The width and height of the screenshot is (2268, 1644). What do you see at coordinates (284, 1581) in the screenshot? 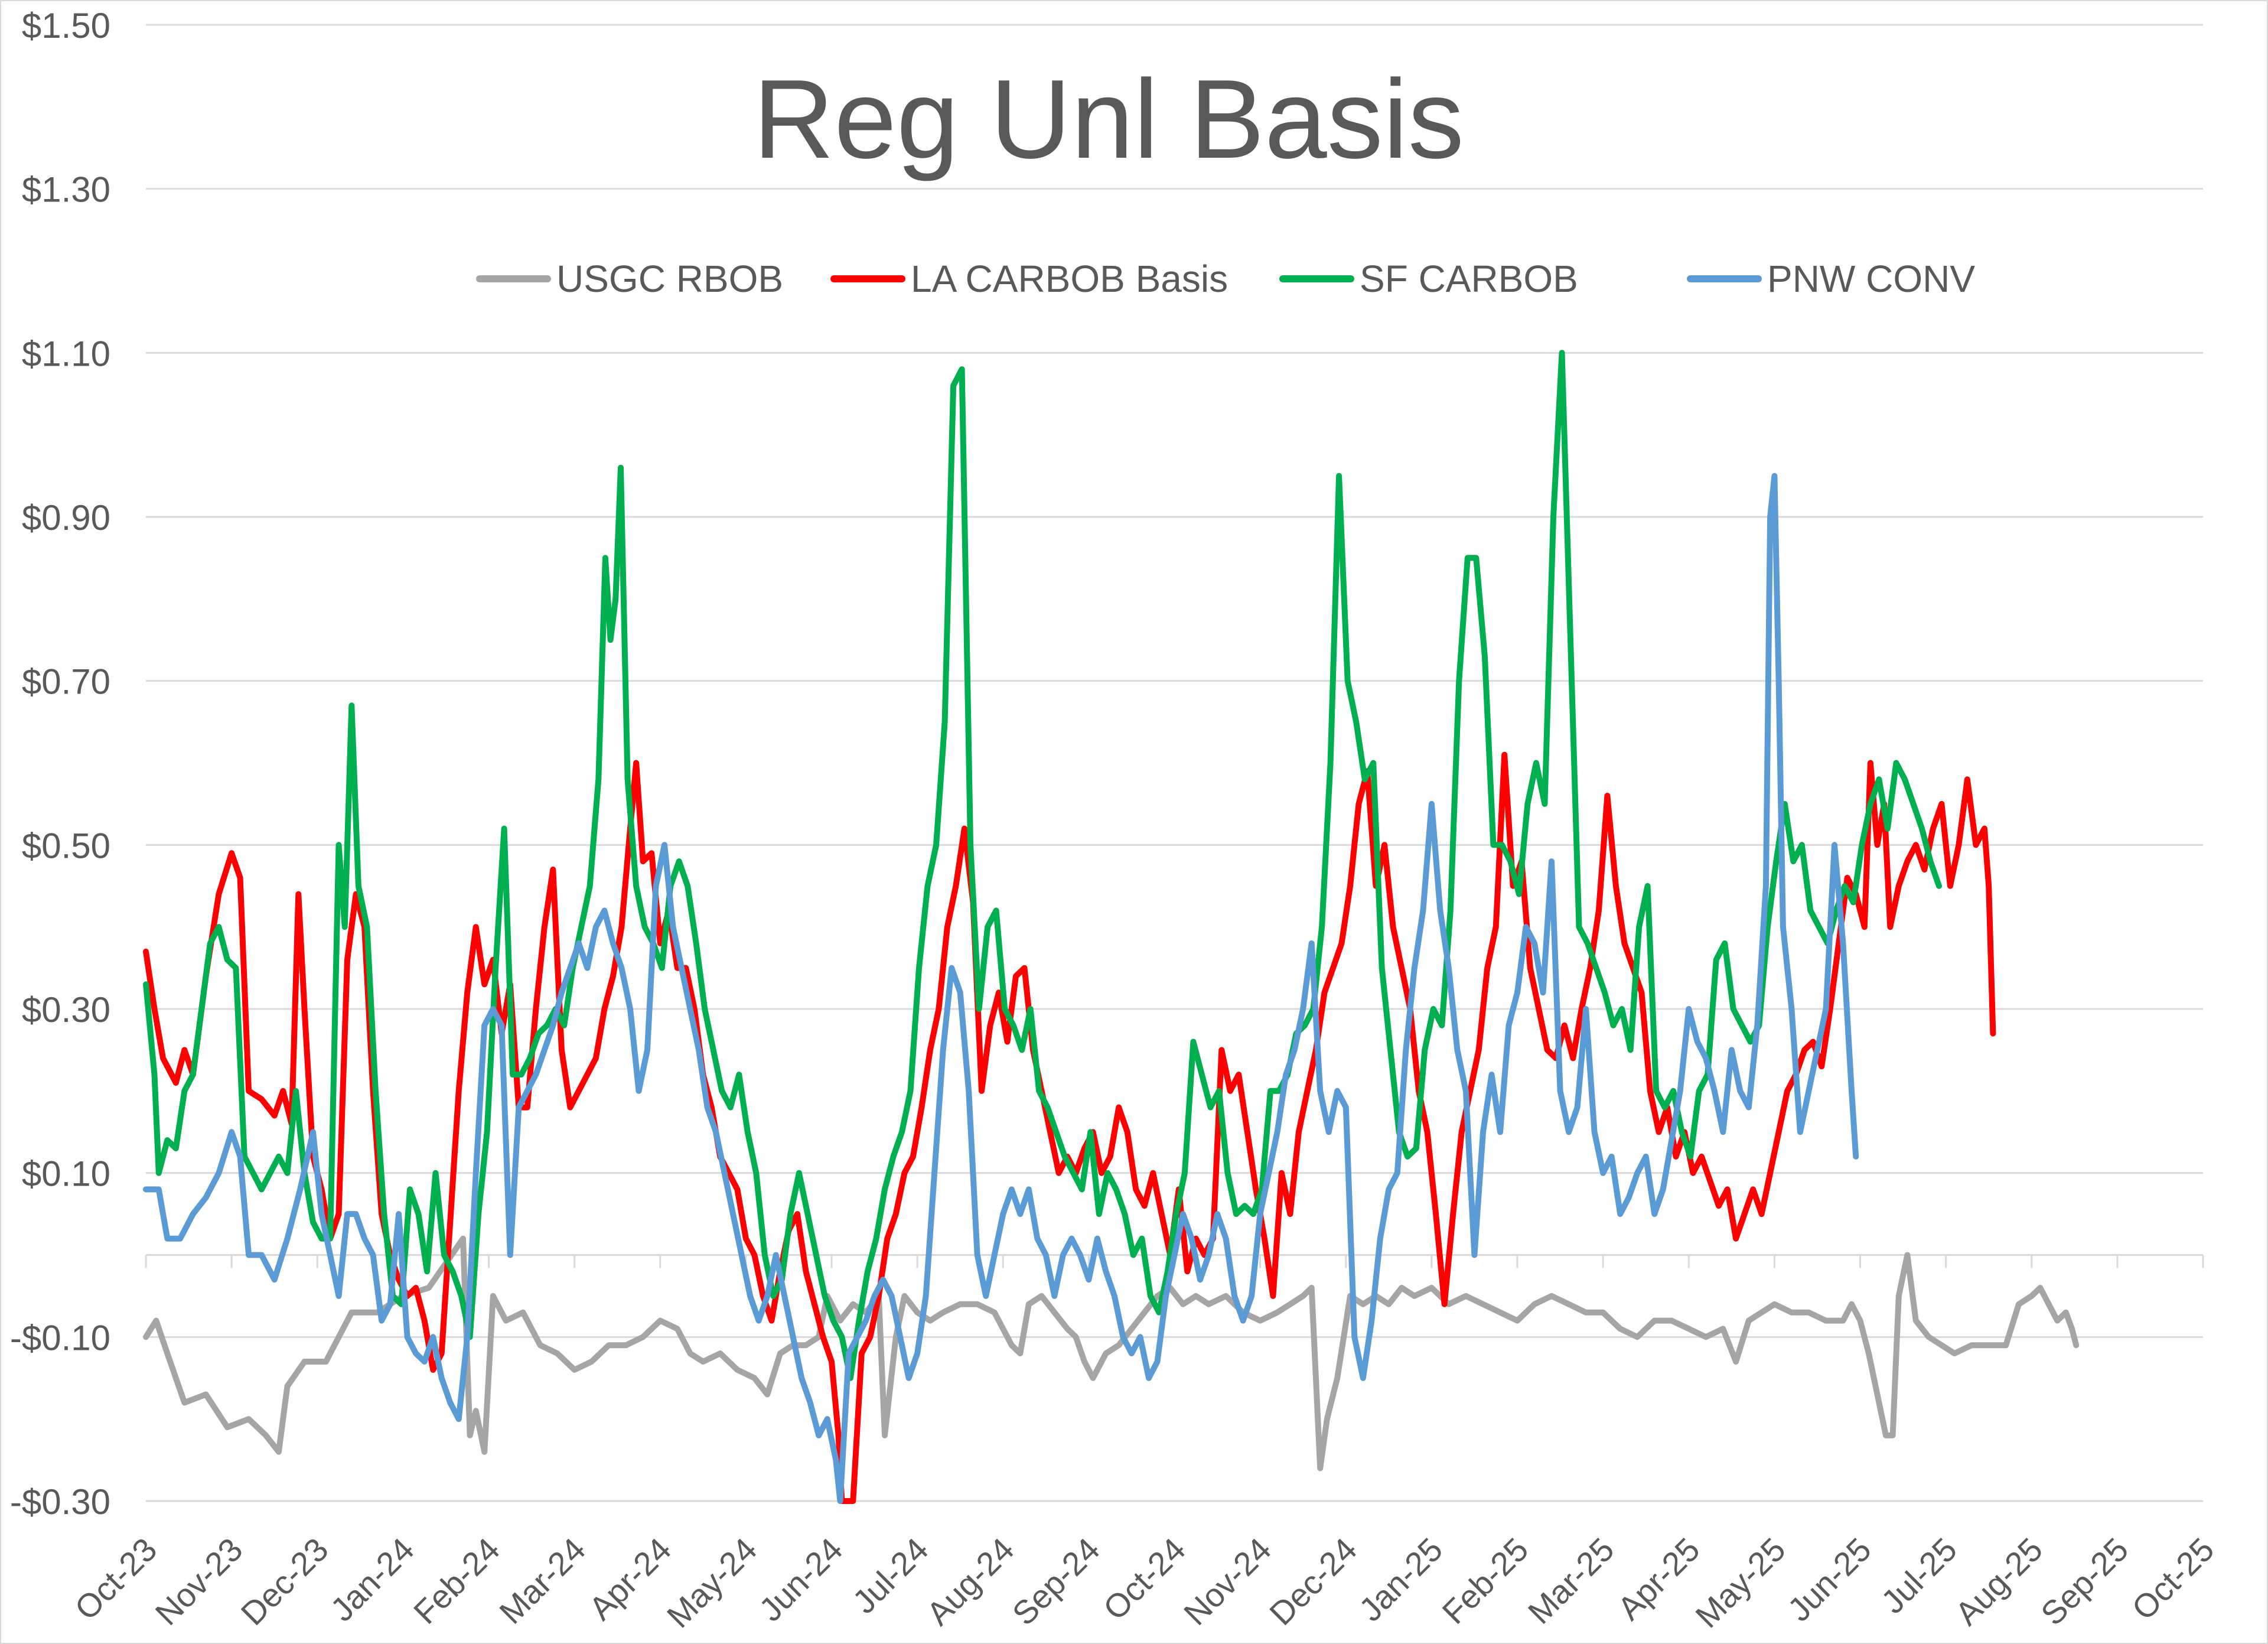
I see `x-tick-label: Dec-23` at bounding box center [284, 1581].